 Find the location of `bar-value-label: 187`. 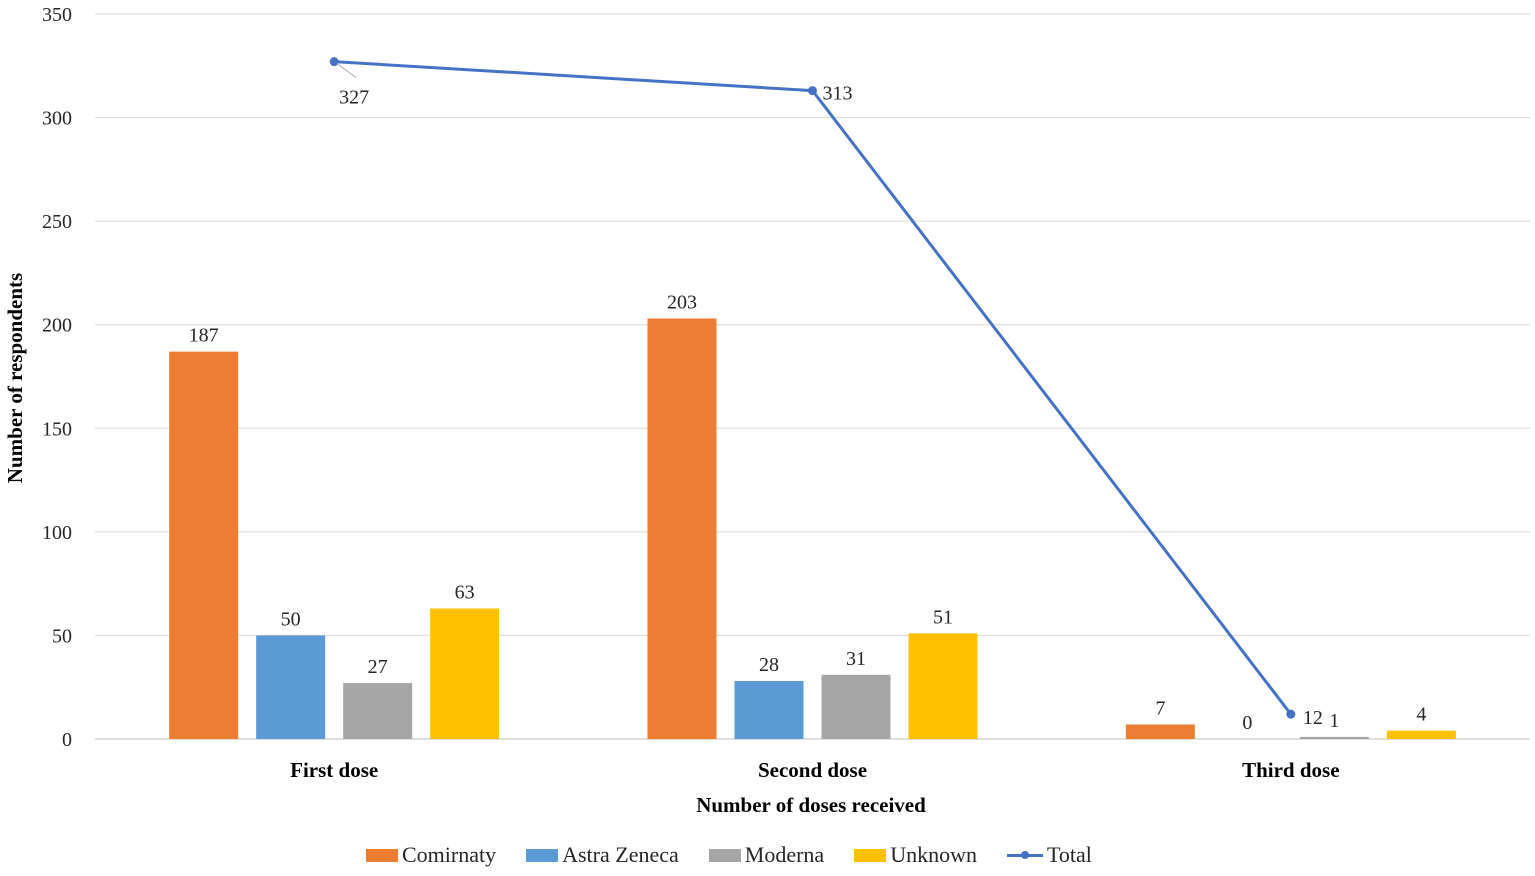

bar-value-label: 187 is located at coordinates (204, 336).